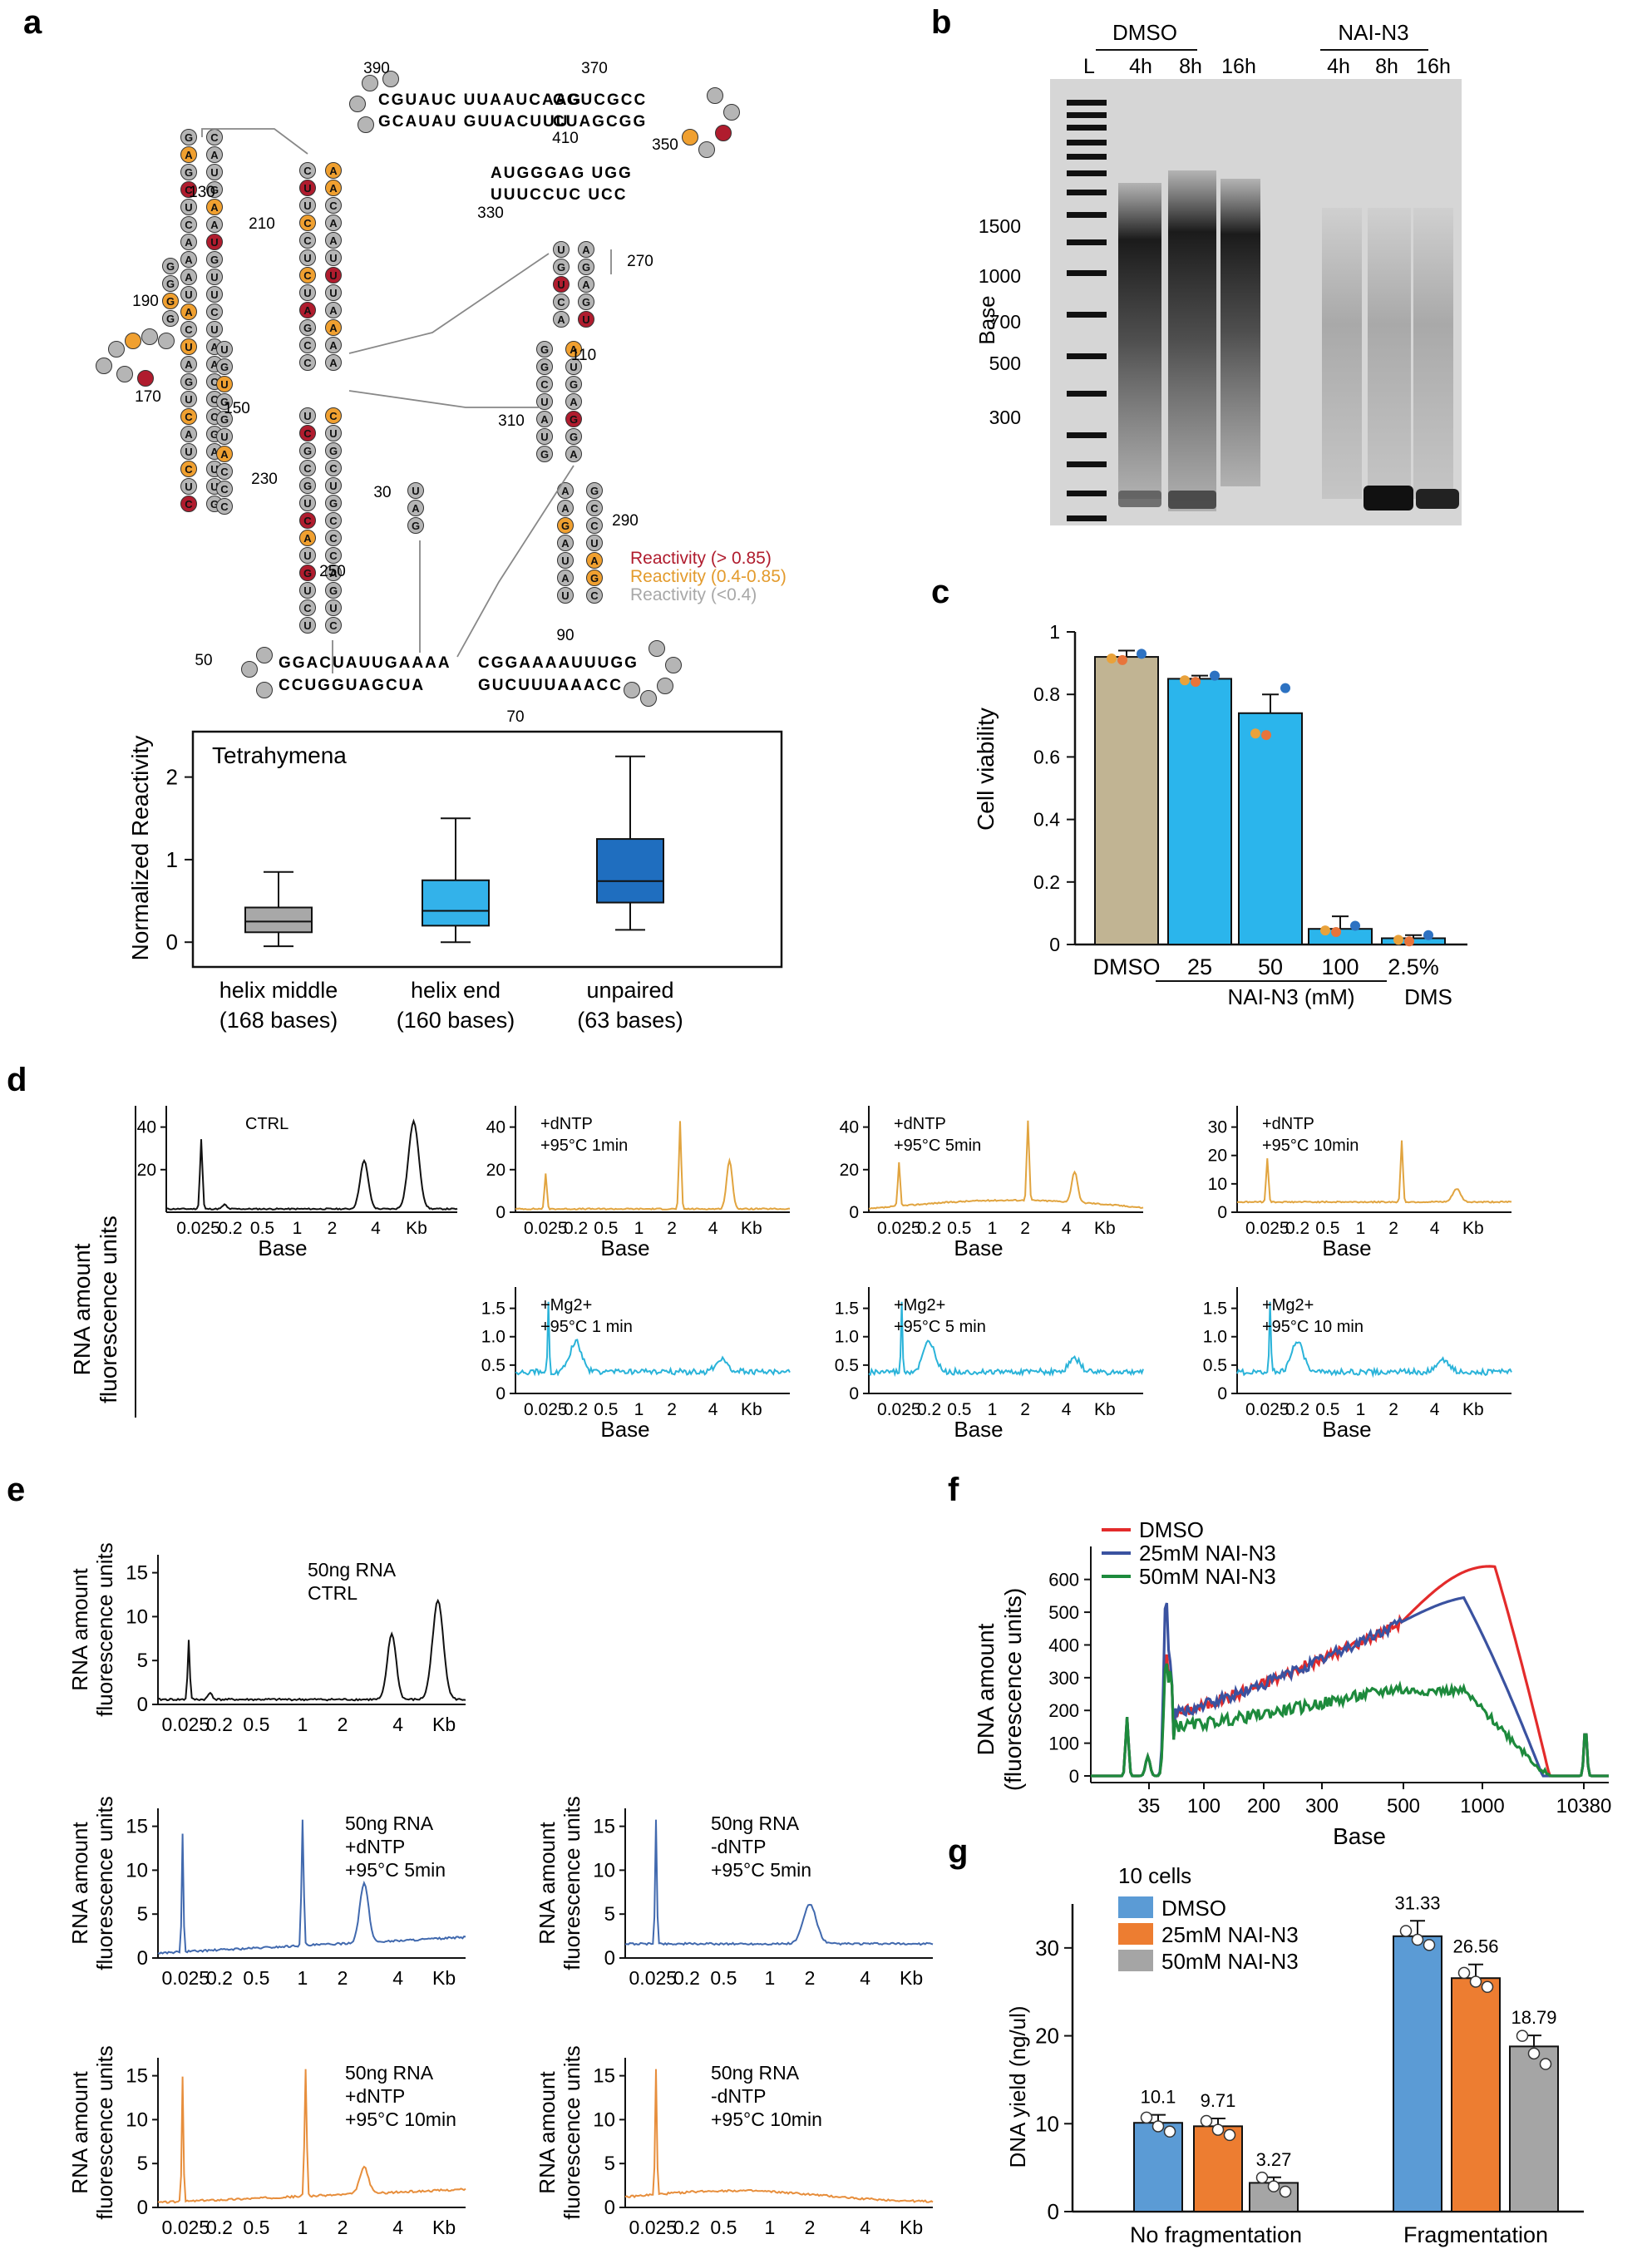 This screenshot has height=2249, width=1652. I want to click on e-ytick-label: 10, so click(137, 1871).